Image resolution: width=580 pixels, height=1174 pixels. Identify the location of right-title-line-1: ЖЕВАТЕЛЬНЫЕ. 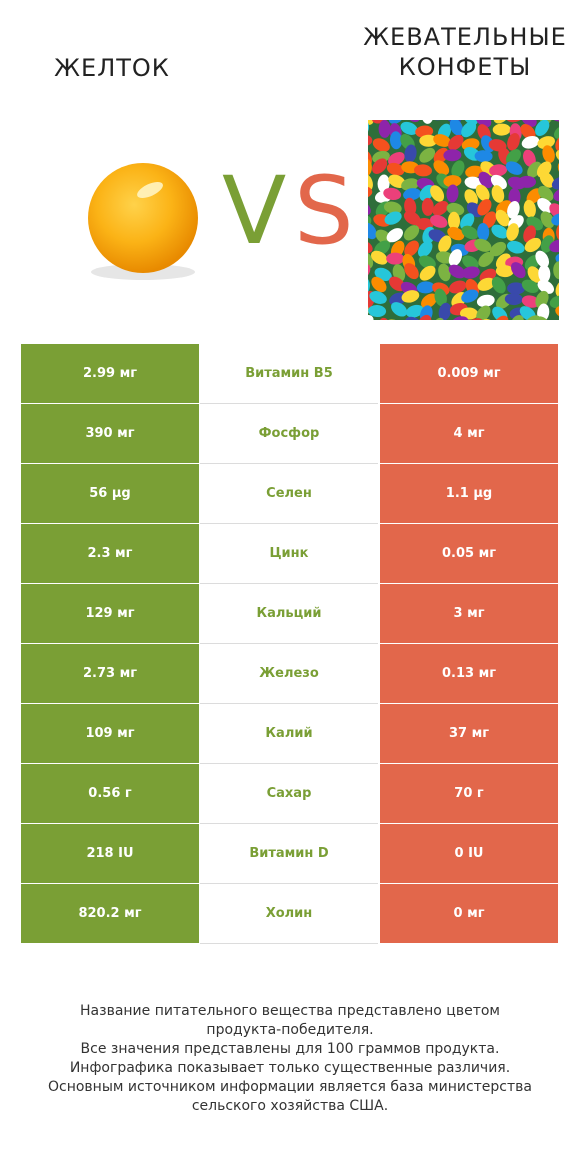
(465, 37).